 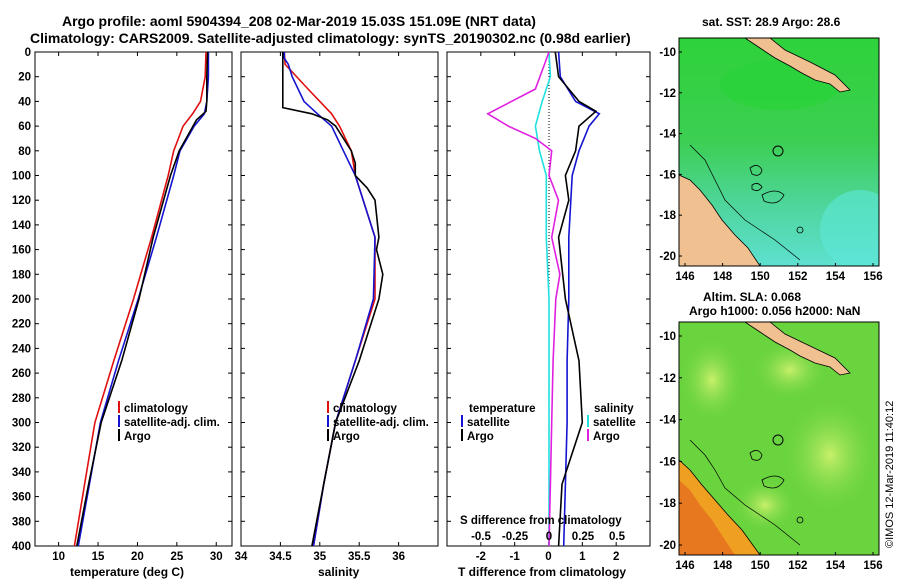 I want to click on temperature-legend: climatology satellite-adj. clim. Argo, so click(x=169, y=422).